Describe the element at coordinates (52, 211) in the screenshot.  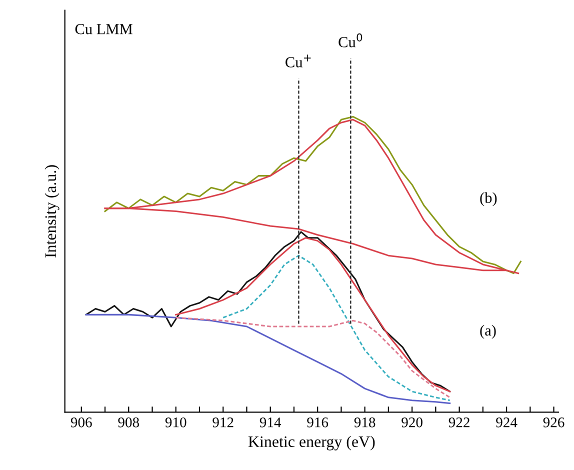
I see `y-axis-title: Intensity (a.u.)` at that location.